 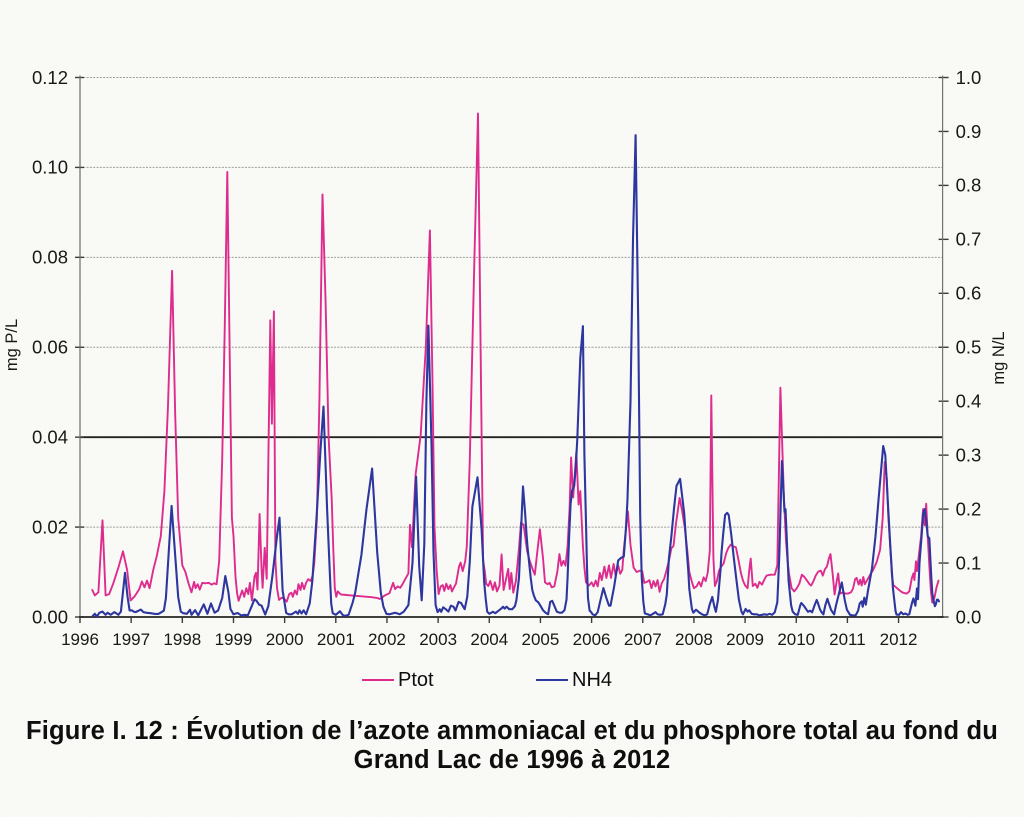 What do you see at coordinates (552, 680) in the screenshot?
I see `nh4-line-swatch` at bounding box center [552, 680].